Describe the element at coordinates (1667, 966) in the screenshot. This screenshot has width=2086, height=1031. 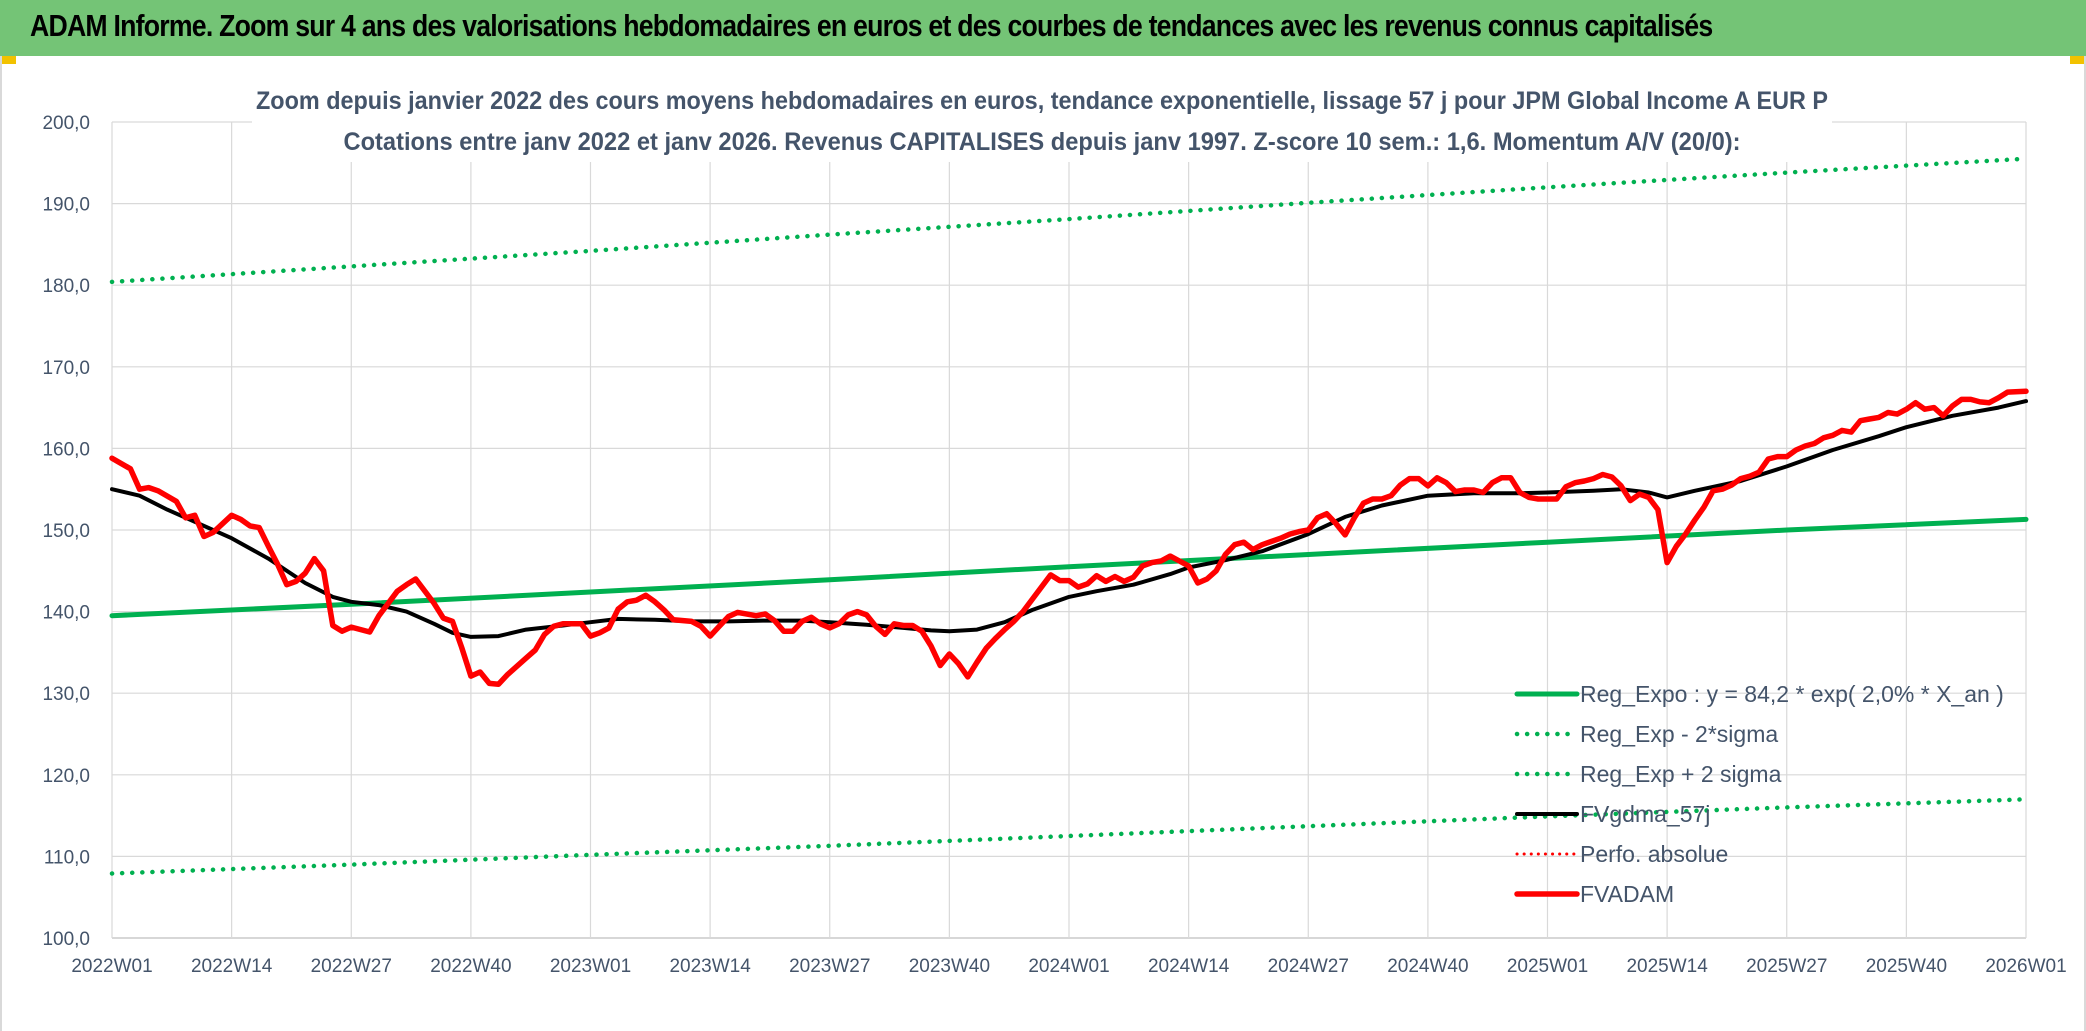
I see `x-tick-label: 2025W14` at that location.